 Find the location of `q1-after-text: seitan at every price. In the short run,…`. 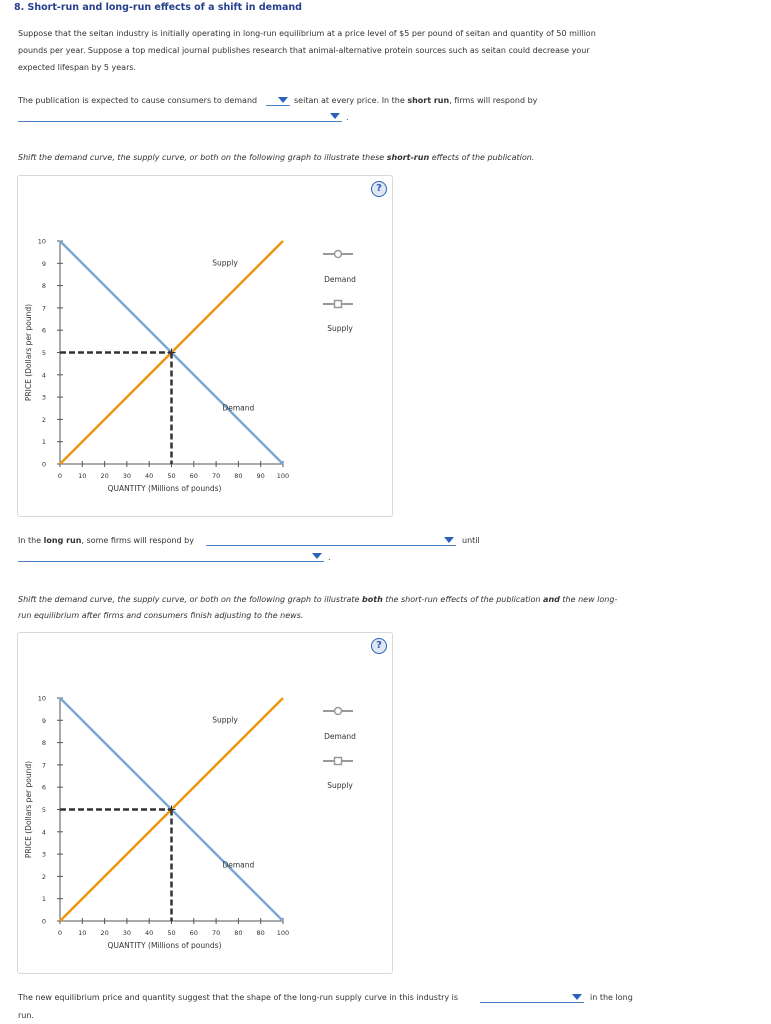

q1-after-text: seitan at every price. In the short run,… is located at coordinates (415, 100).